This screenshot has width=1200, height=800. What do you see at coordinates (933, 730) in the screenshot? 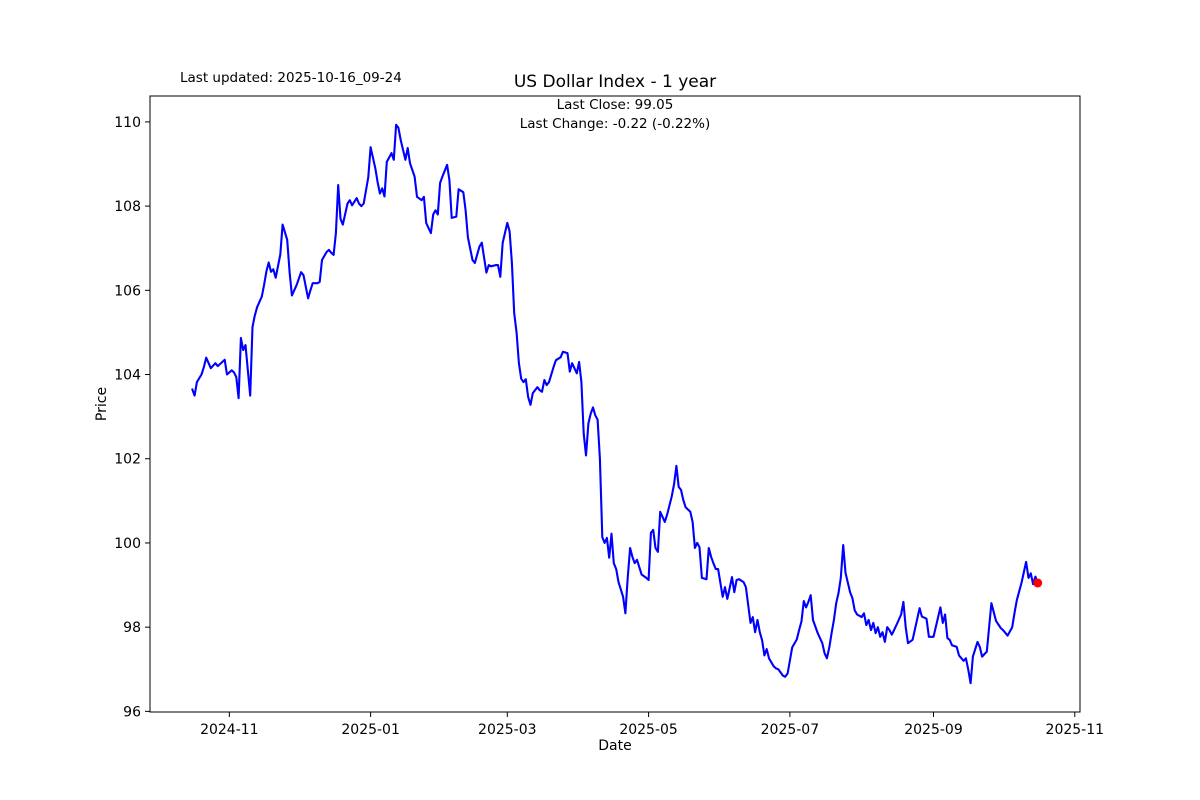
I see `x-tick-label: 2025-09` at bounding box center [933, 730].